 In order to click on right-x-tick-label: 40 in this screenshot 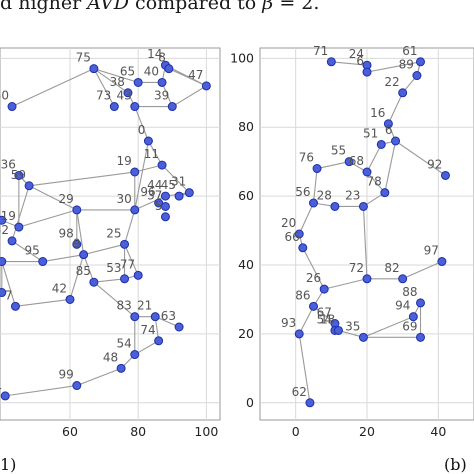, I will do `click(438, 431)`.